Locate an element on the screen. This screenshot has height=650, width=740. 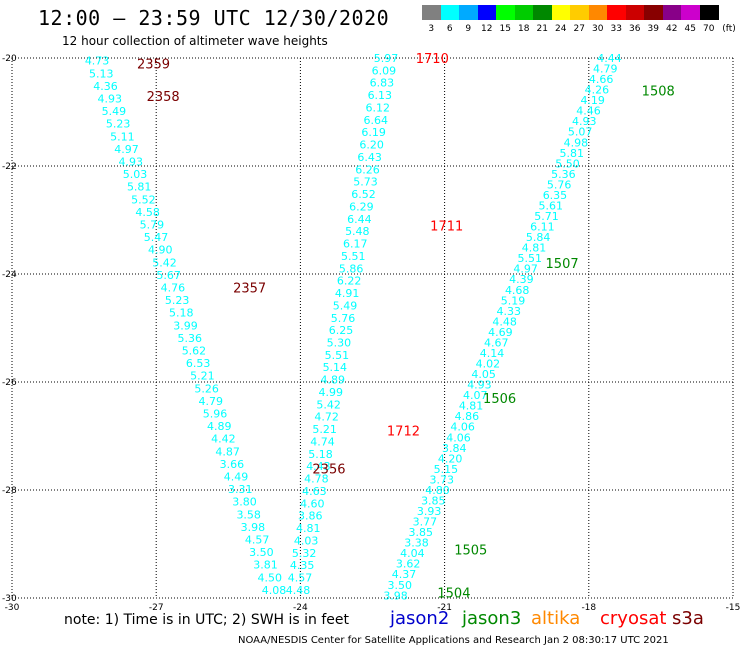
data-point-label: 6.25 is located at coordinates (341, 330).